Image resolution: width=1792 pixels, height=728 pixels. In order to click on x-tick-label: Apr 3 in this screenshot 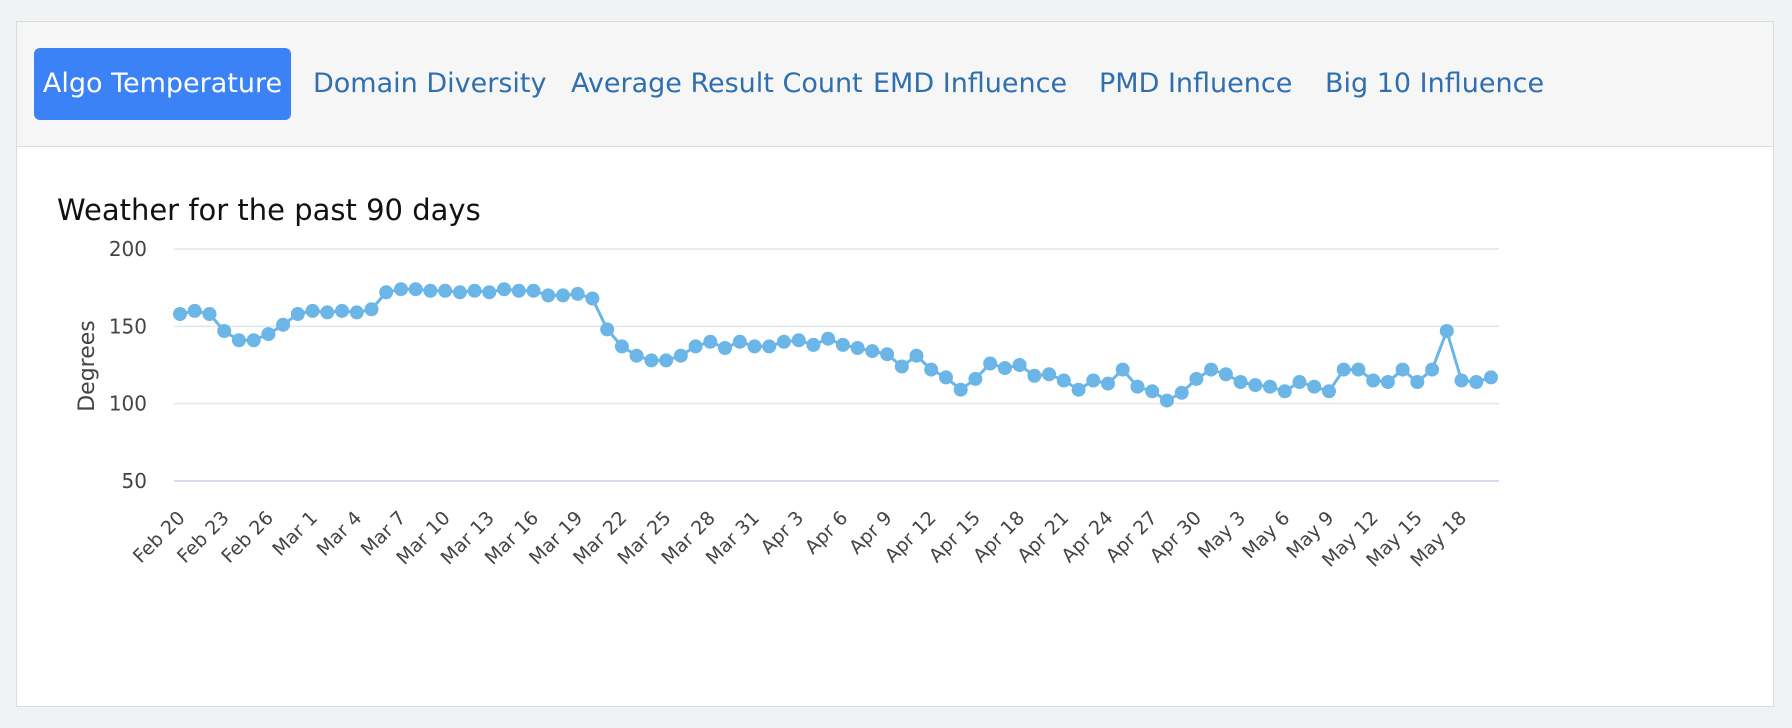, I will do `click(783, 533)`.